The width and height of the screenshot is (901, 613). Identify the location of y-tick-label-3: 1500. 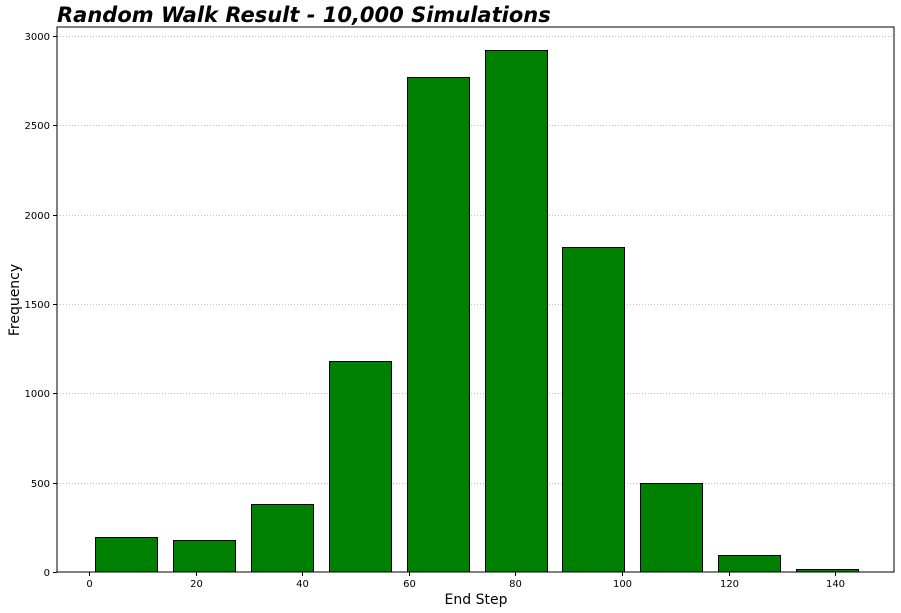
(37, 305).